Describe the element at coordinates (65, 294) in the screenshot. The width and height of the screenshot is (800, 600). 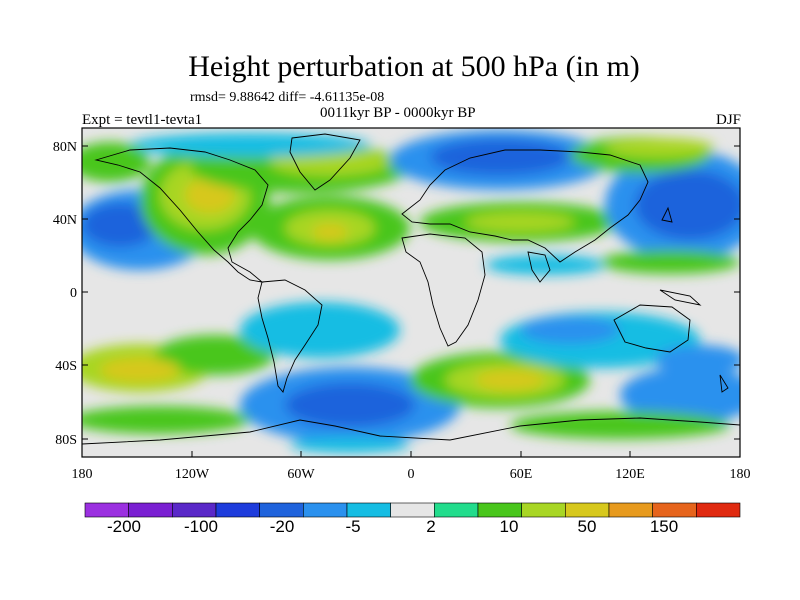
I see `latitude-labels: 80N 40N 0 40S 80S` at that location.